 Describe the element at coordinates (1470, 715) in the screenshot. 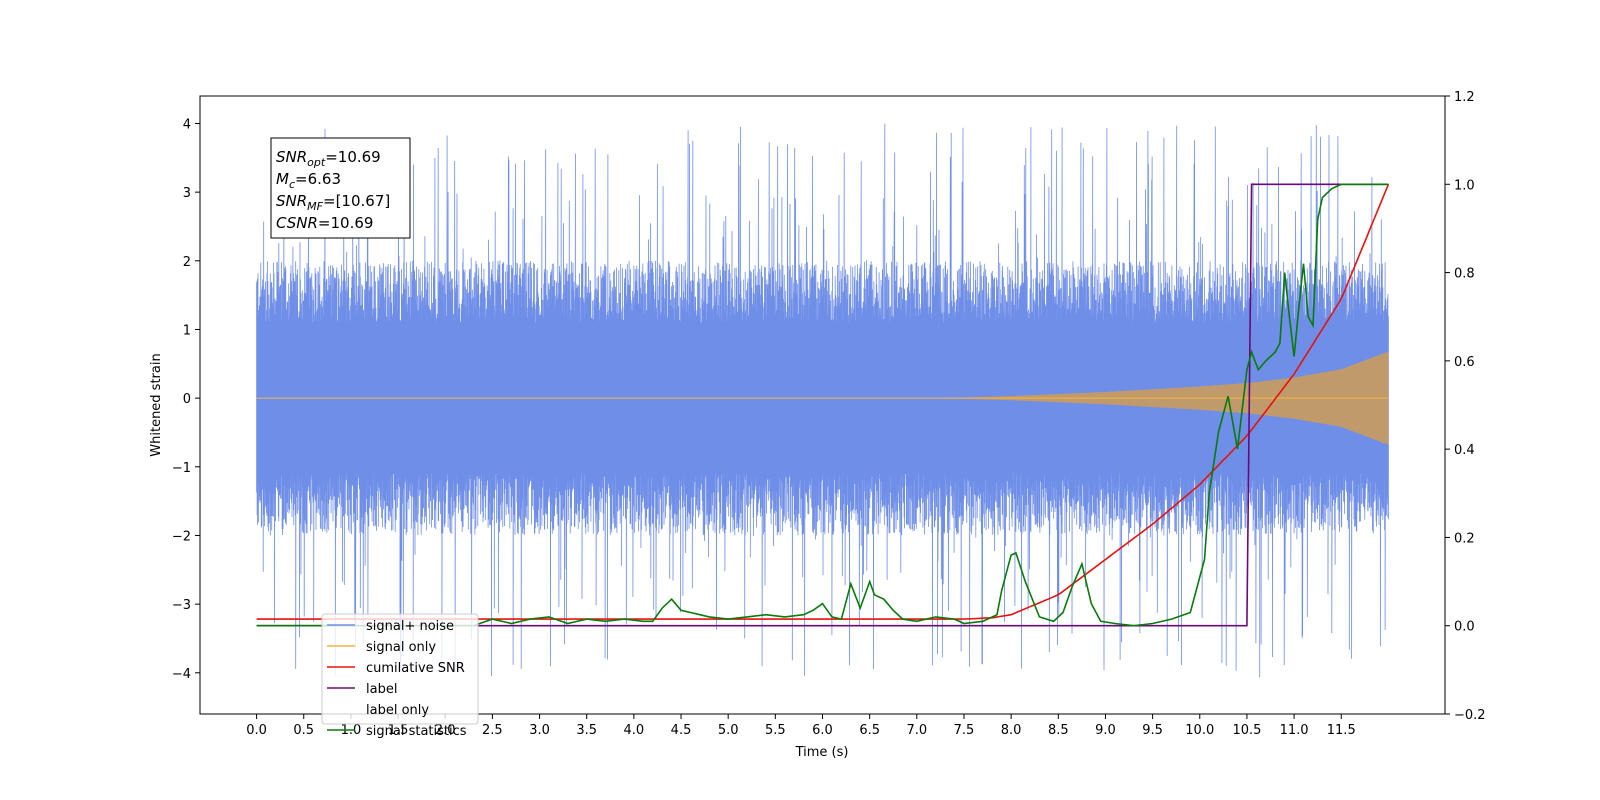

I see `y2-tick-label: −0.2` at that location.